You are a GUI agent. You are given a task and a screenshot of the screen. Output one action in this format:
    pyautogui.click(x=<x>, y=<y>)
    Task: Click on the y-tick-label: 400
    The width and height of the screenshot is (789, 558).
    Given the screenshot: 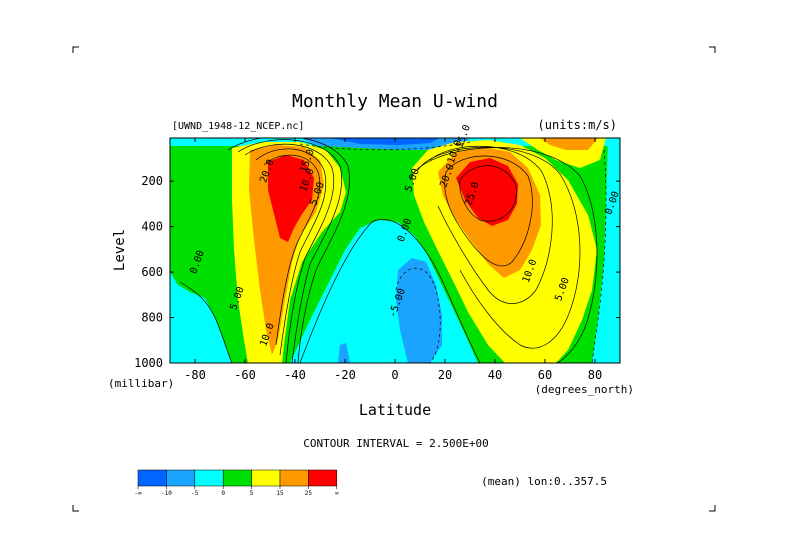 What is the action you would take?
    pyautogui.click(x=152, y=227)
    